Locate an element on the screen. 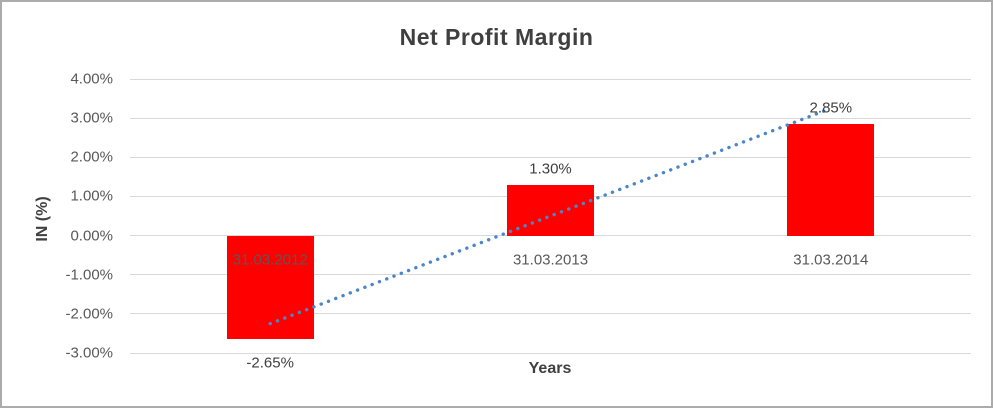 This screenshot has width=993, height=408. x-category-label: 31.03.2013 is located at coordinates (550, 260).